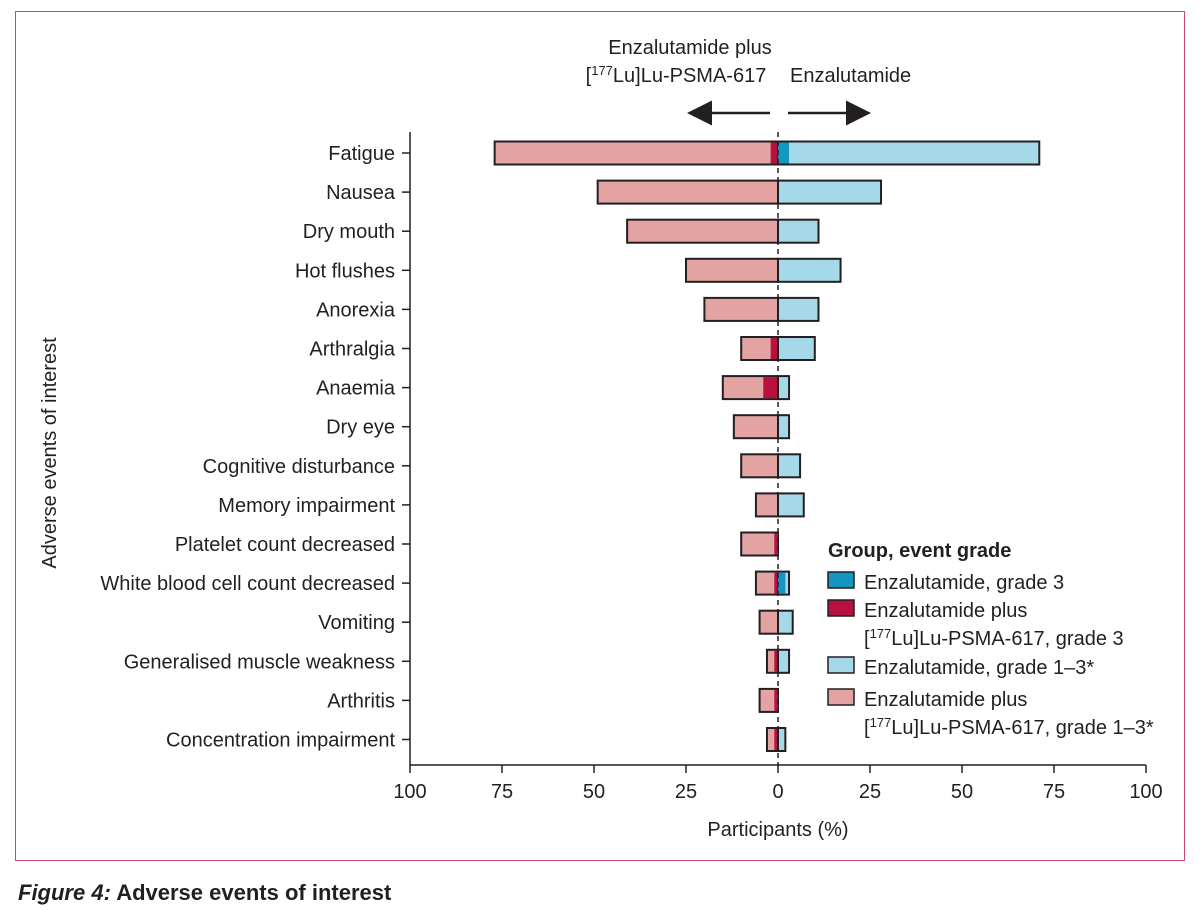 The image size is (1200, 917). I want to click on category-label: Platelet count decreased, so click(285, 545).